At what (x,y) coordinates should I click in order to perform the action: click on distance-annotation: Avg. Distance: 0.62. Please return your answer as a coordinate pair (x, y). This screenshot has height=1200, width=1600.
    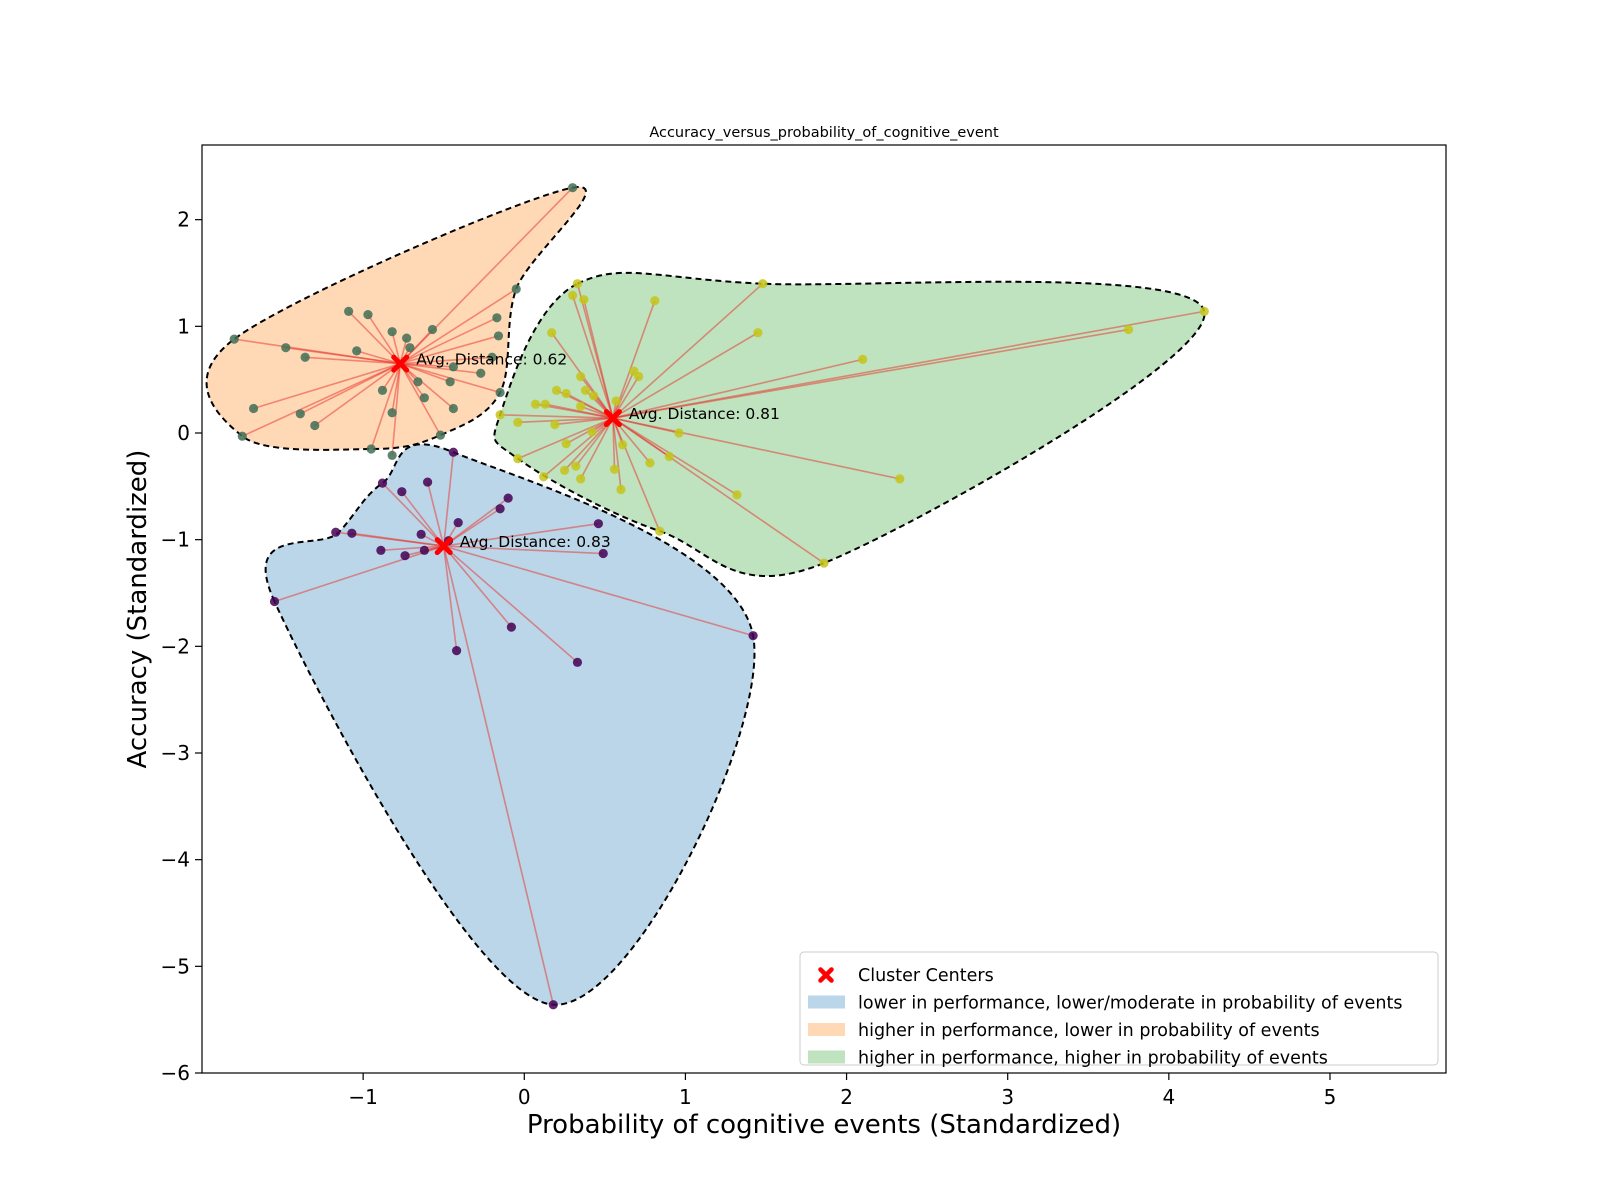
    Looking at the image, I should click on (491, 360).